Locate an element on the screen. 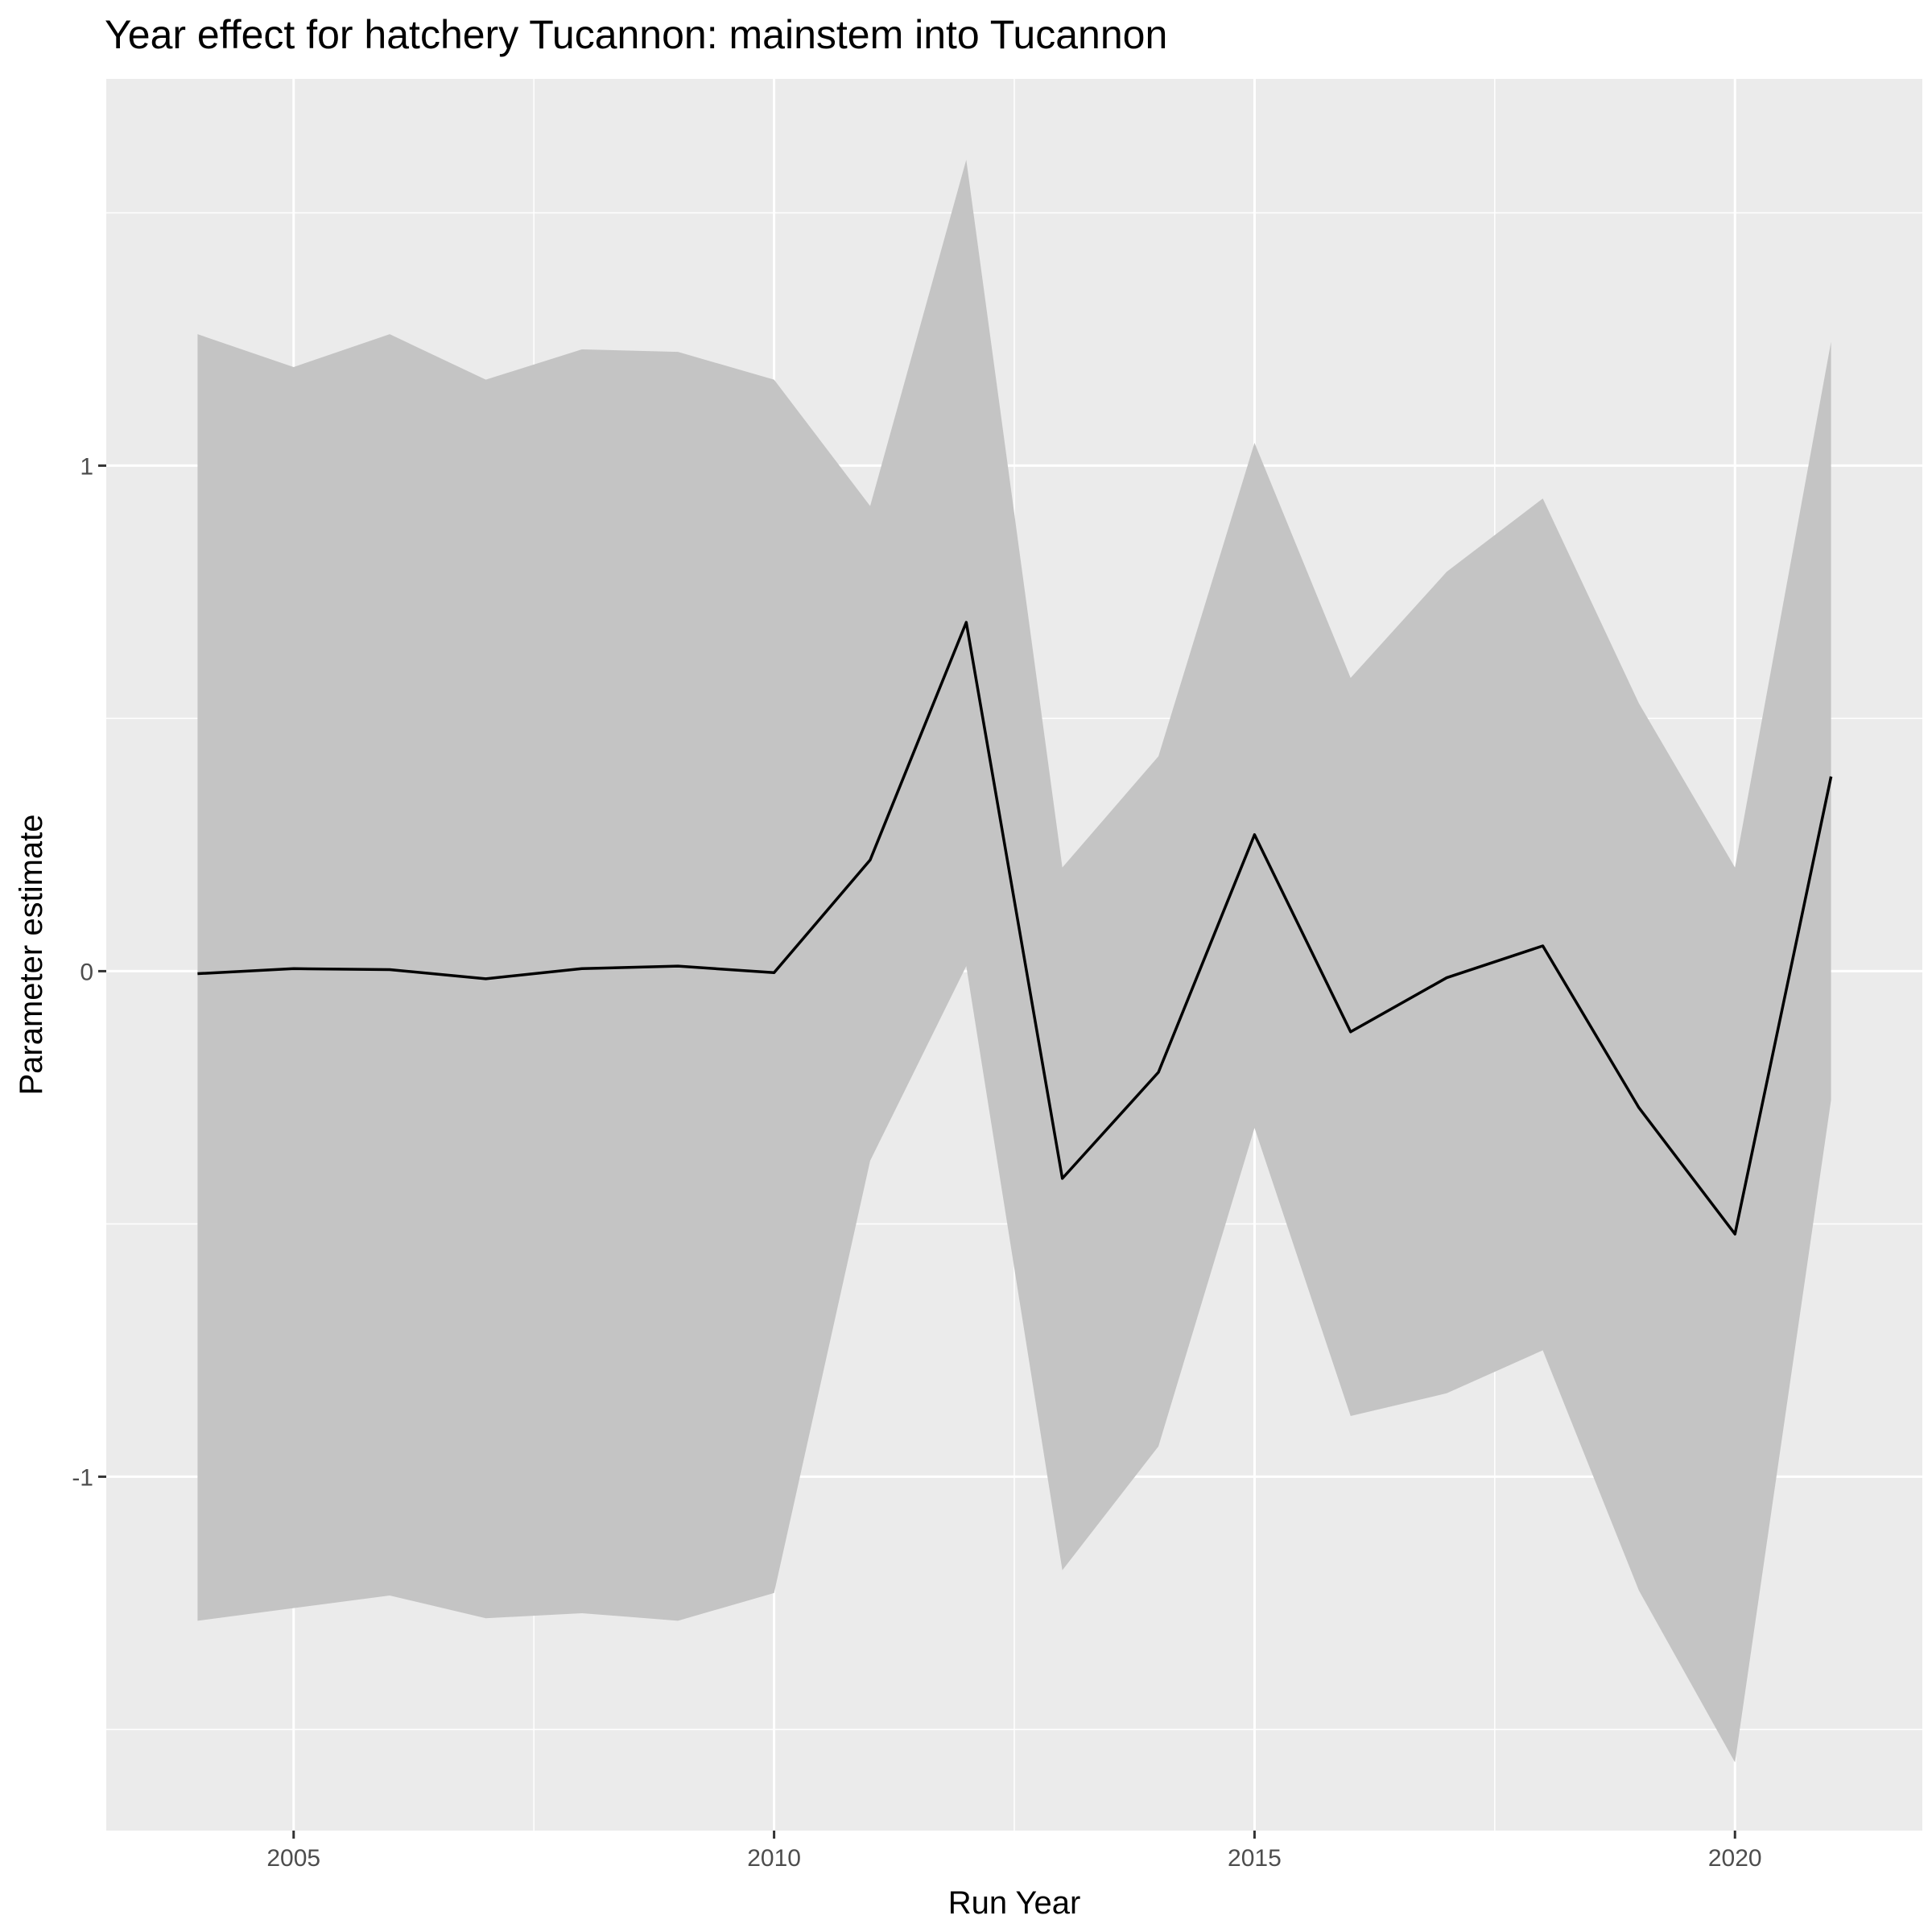 Image resolution: width=1932 pixels, height=1932 pixels. x-tick-label: 2005 is located at coordinates (293, 1858).